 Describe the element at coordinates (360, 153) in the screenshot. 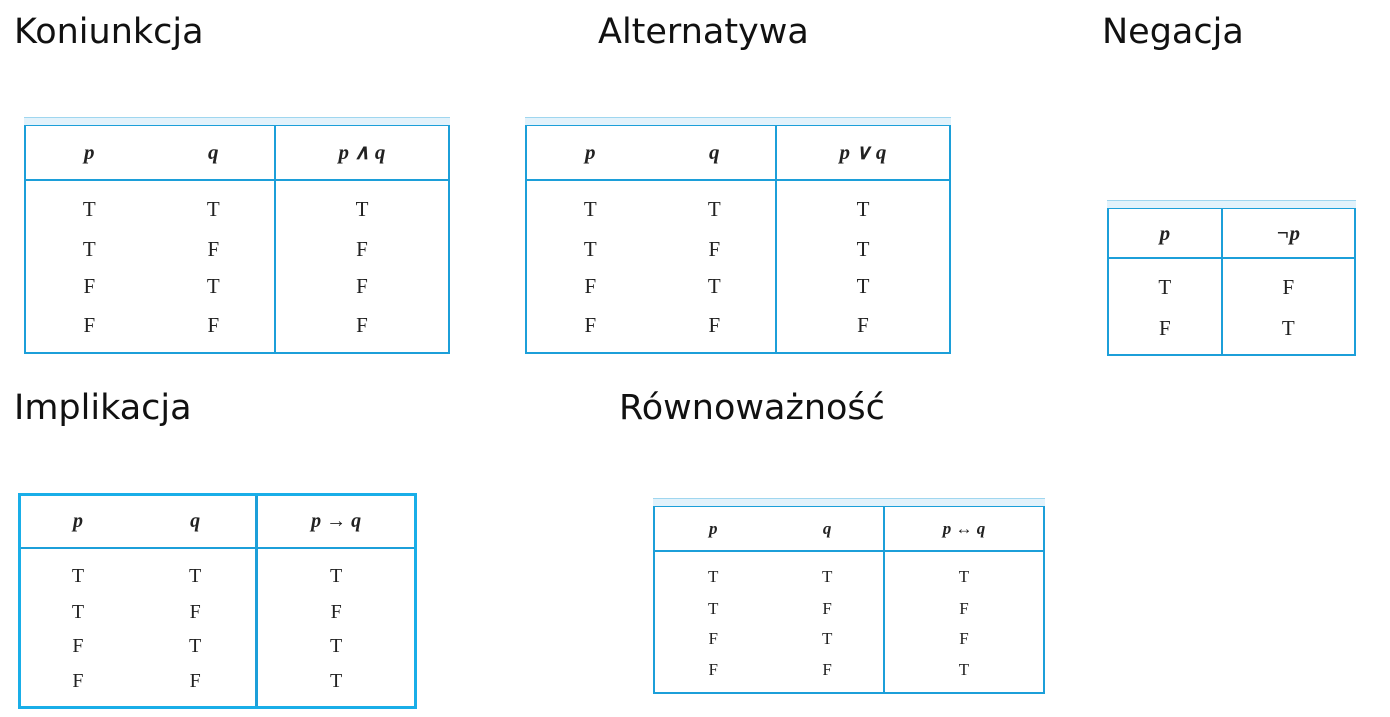

I see `header-result: p ∧ q` at that location.